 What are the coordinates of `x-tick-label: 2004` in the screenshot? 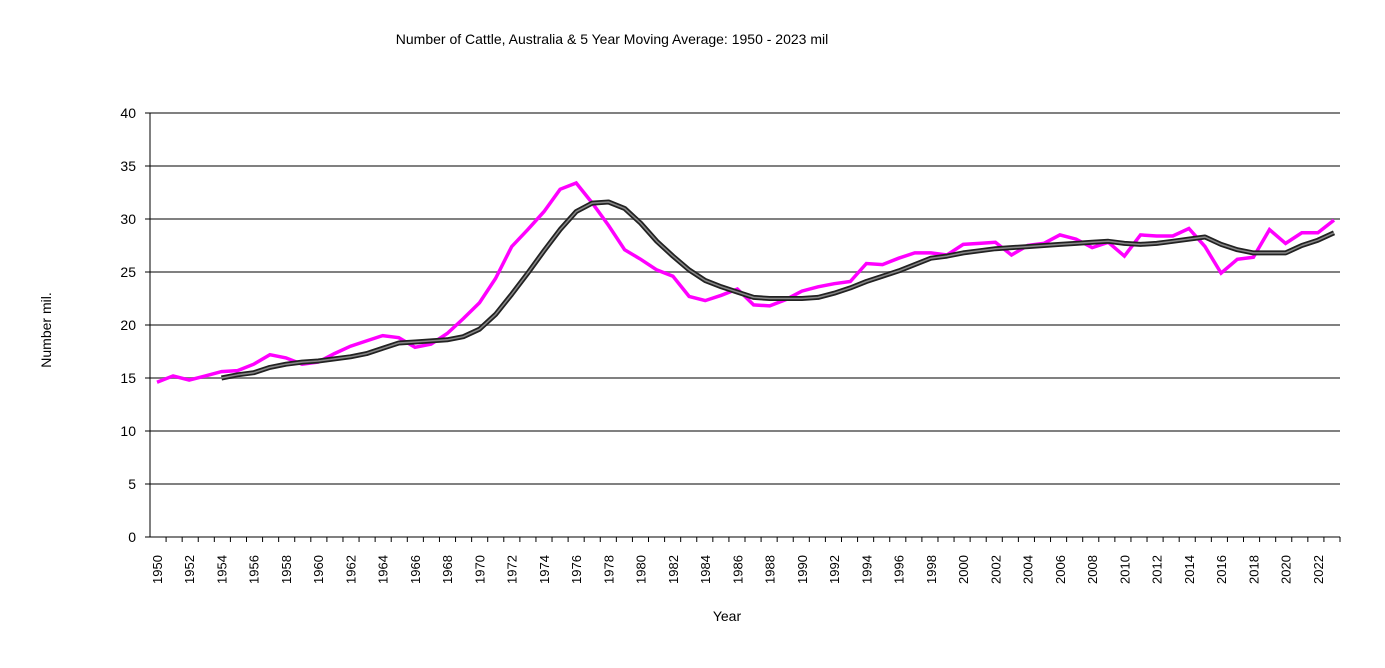 It's located at (1028, 569).